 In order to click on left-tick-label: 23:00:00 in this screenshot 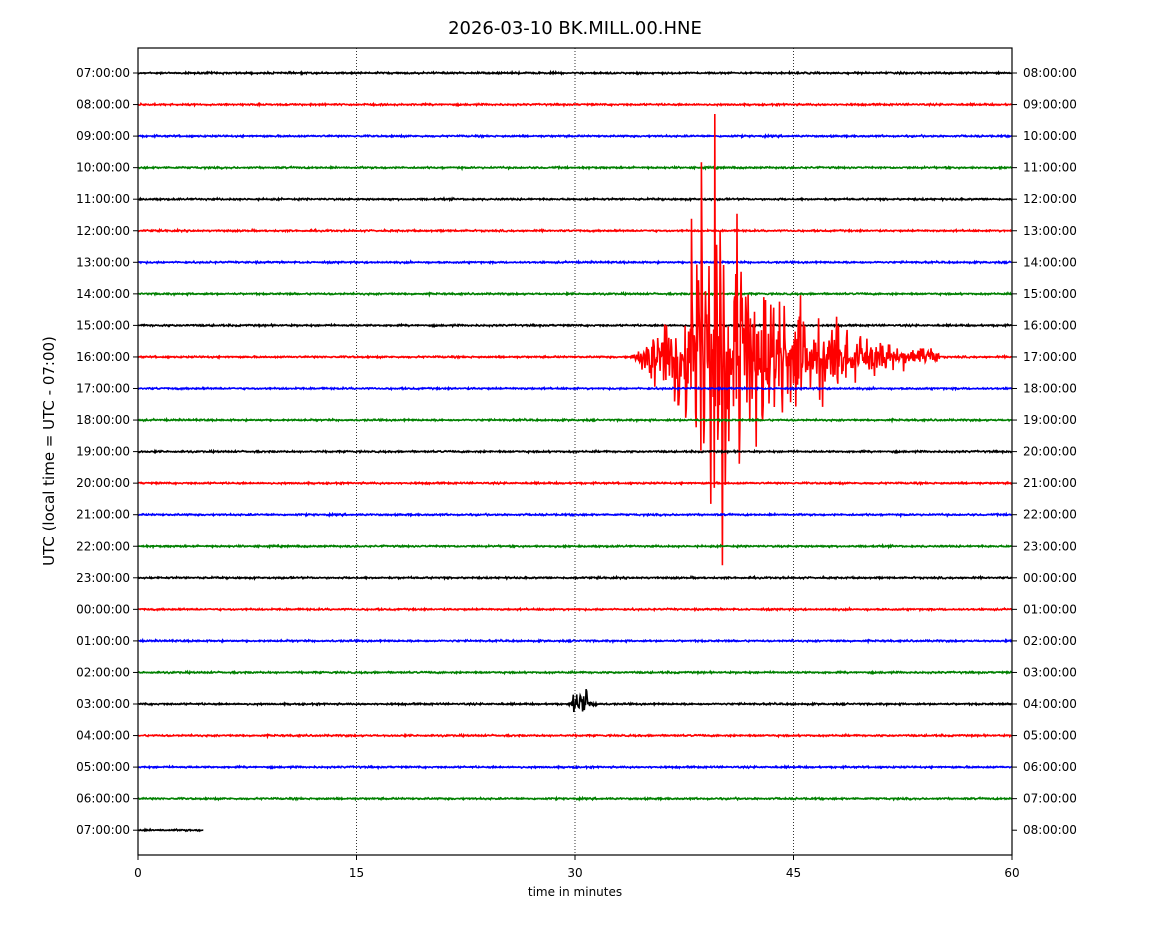, I will do `click(103, 578)`.